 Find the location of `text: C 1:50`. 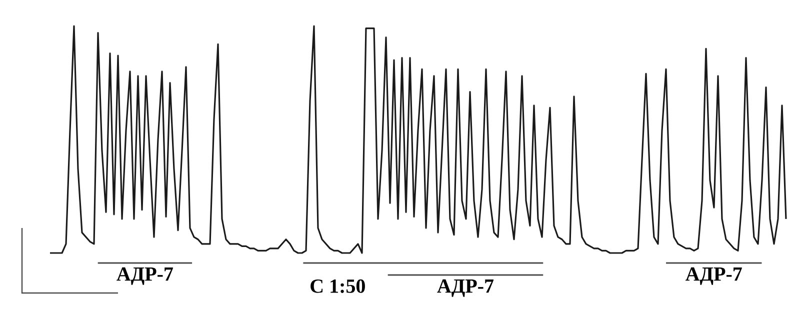

text: C 1:50 is located at coordinates (337, 286).